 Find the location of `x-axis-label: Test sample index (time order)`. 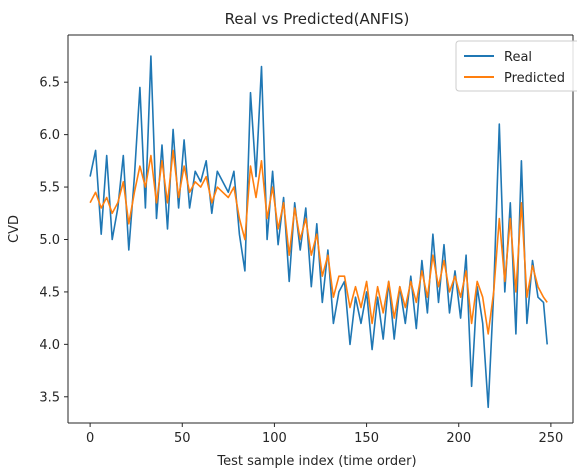

x-axis-label: Test sample index (time order) is located at coordinates (316, 461).